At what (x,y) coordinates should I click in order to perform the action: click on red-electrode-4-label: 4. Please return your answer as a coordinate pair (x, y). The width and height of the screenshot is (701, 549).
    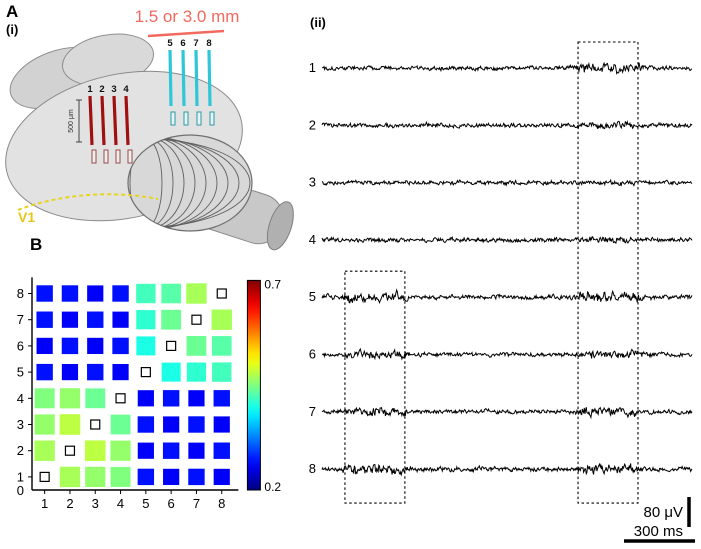
    Looking at the image, I should click on (126, 89).